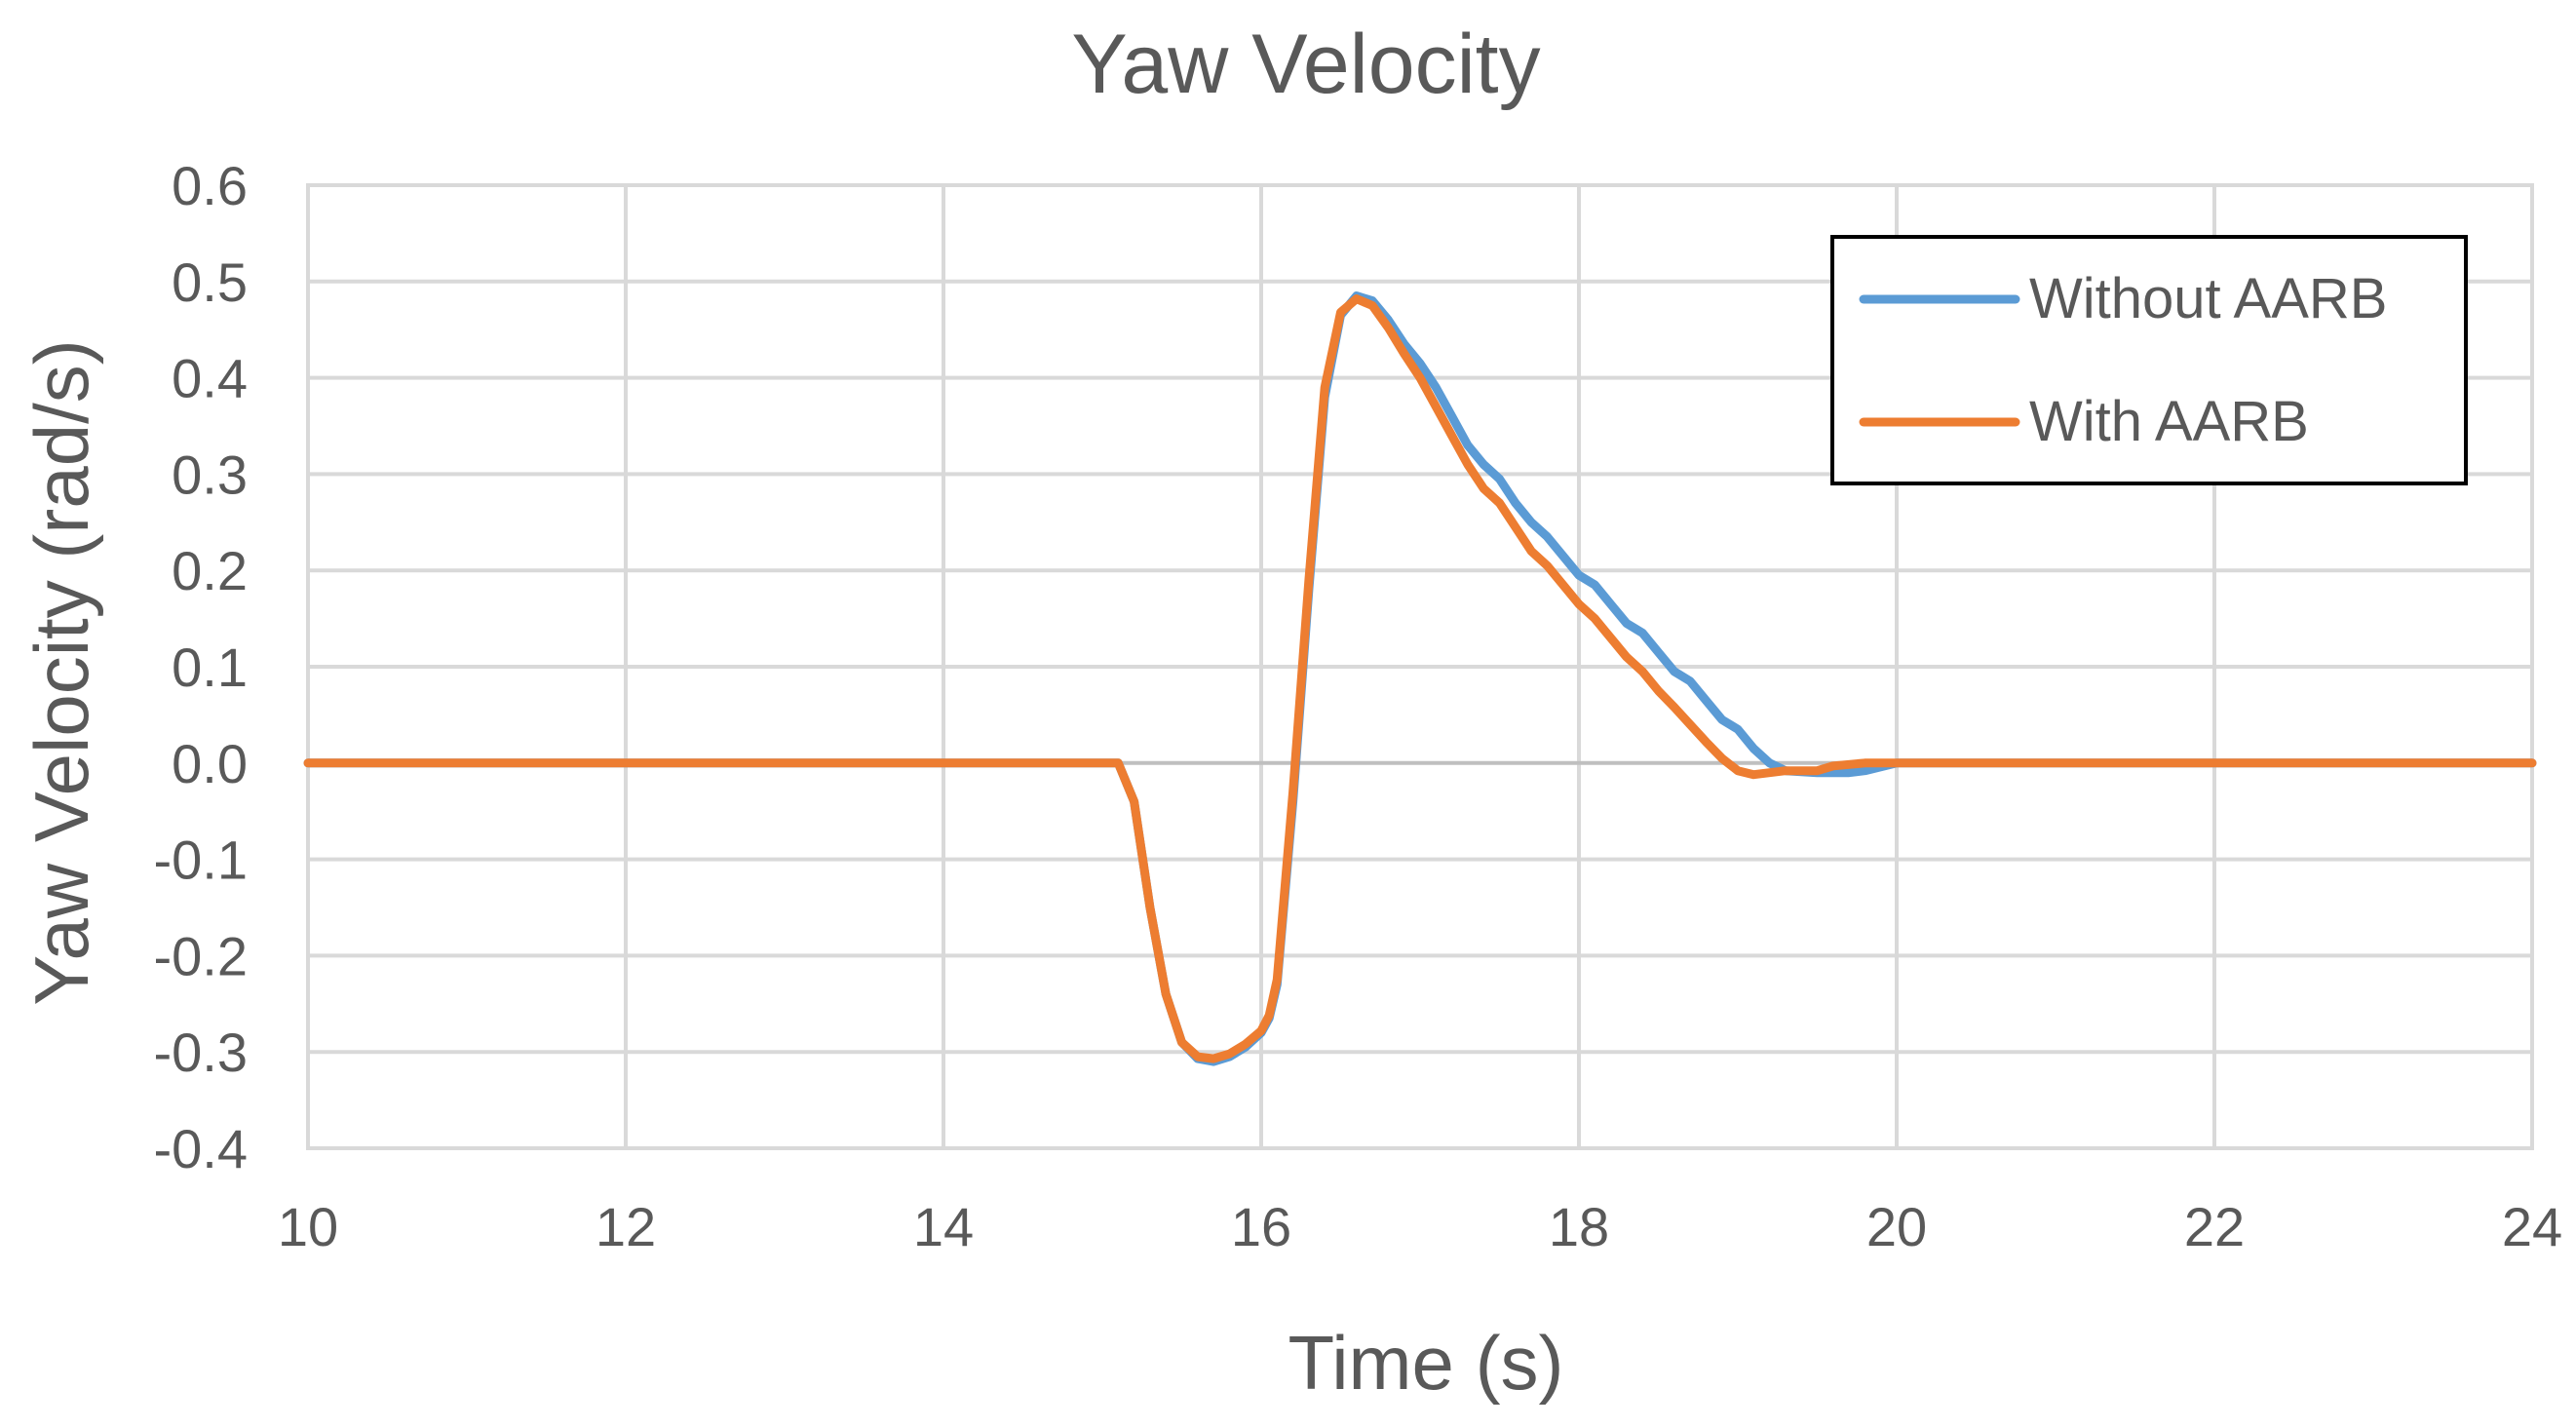  What do you see at coordinates (210, 282) in the screenshot?
I see `y-tick-label: 0.5` at bounding box center [210, 282].